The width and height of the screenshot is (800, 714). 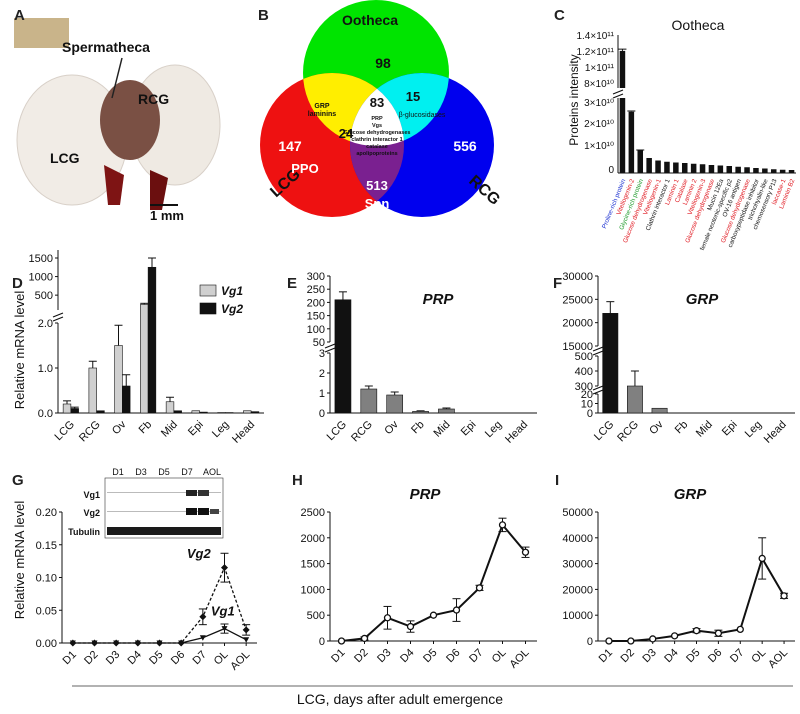 What do you see at coordinates (577, 539) in the screenshot?
I see `chart-i-tick-label: 40000` at bounding box center [577, 539].